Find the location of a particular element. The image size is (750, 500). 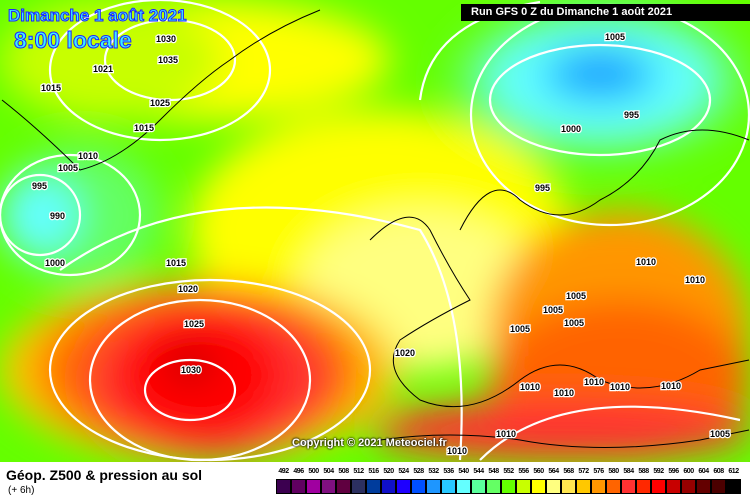

legend-cell: 592 is located at coordinates (658, 479).